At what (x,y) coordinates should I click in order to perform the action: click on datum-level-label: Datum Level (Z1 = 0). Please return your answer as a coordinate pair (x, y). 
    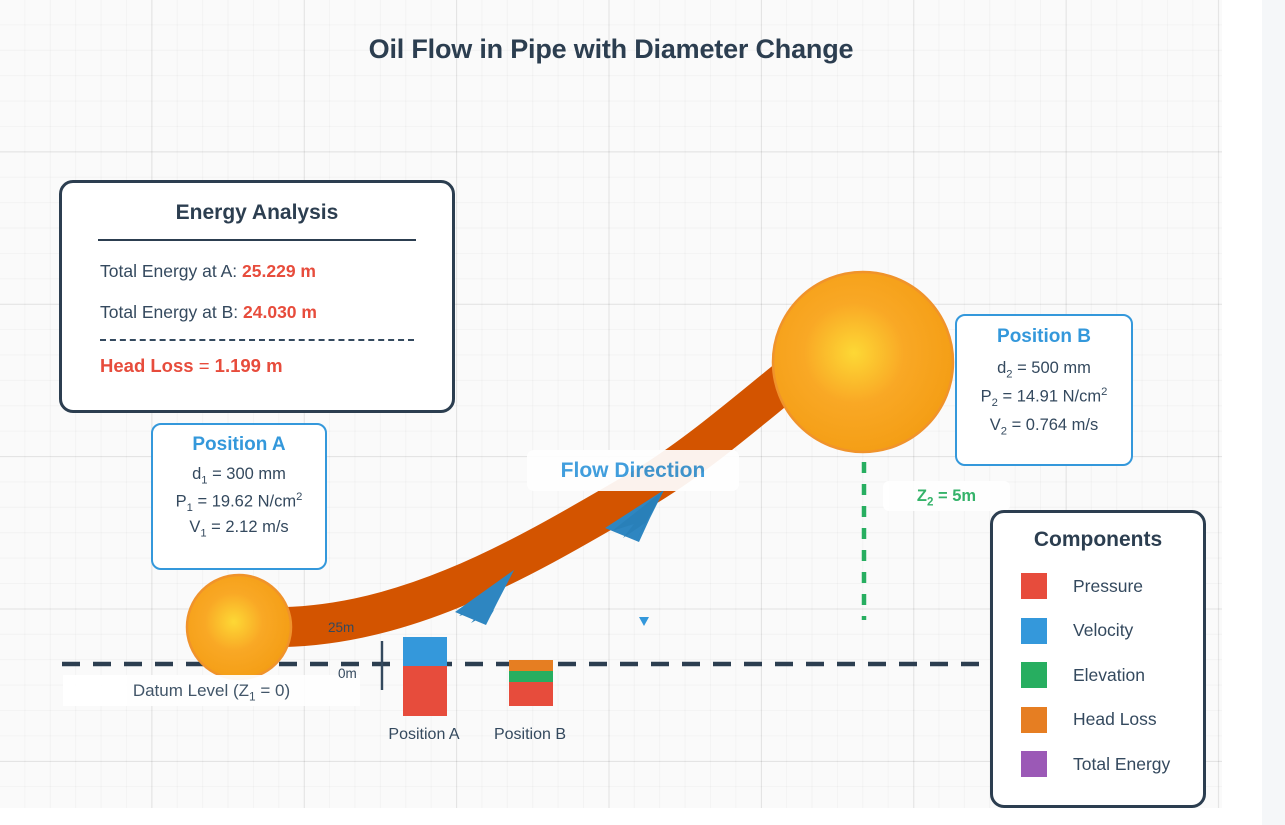
    Looking at the image, I should click on (211, 690).